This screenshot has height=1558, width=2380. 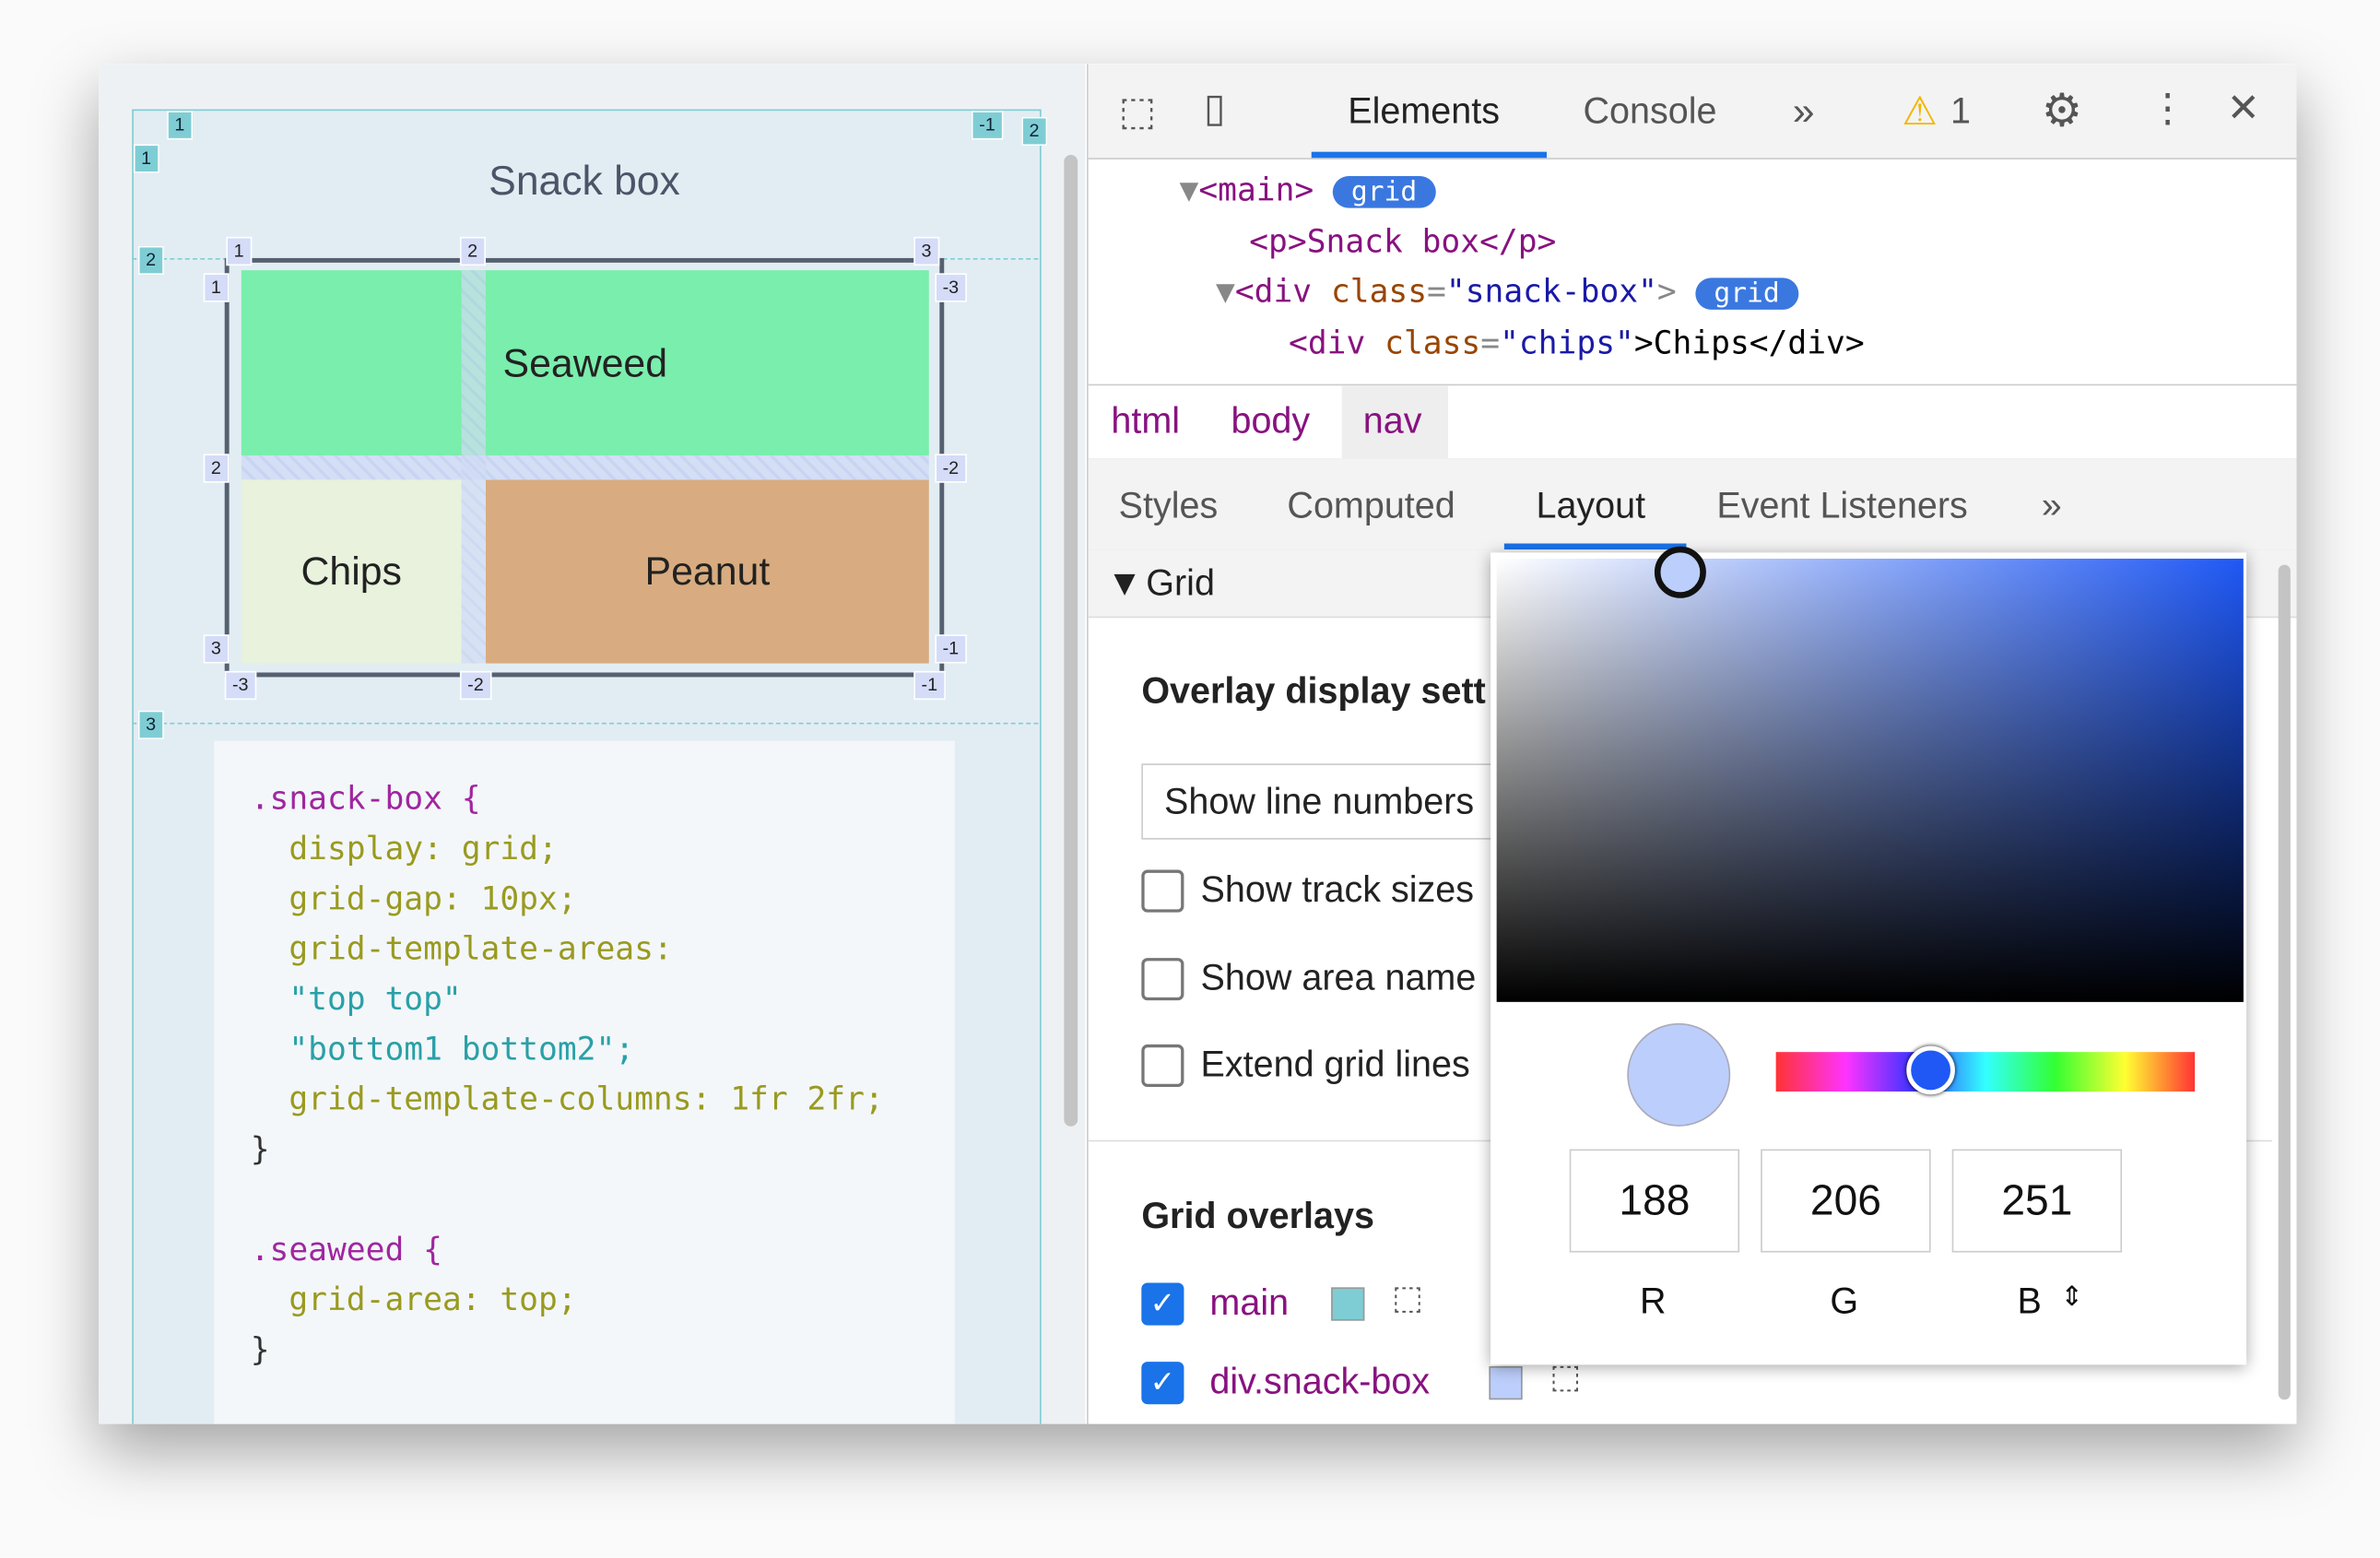 What do you see at coordinates (707, 571) in the screenshot?
I see `peanut-cell: Peanut` at bounding box center [707, 571].